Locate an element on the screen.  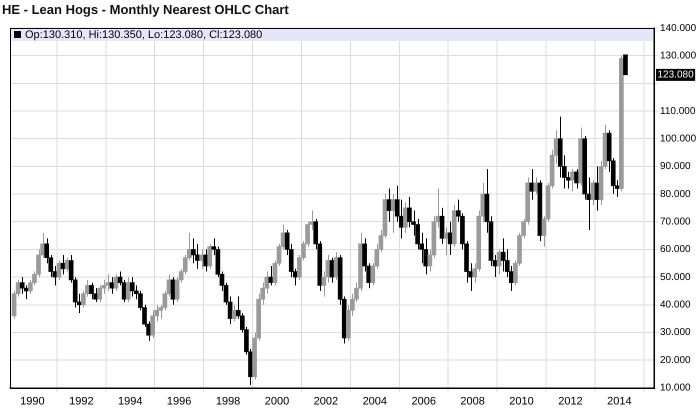
y-tick-label: 90.000 is located at coordinates (676, 166).